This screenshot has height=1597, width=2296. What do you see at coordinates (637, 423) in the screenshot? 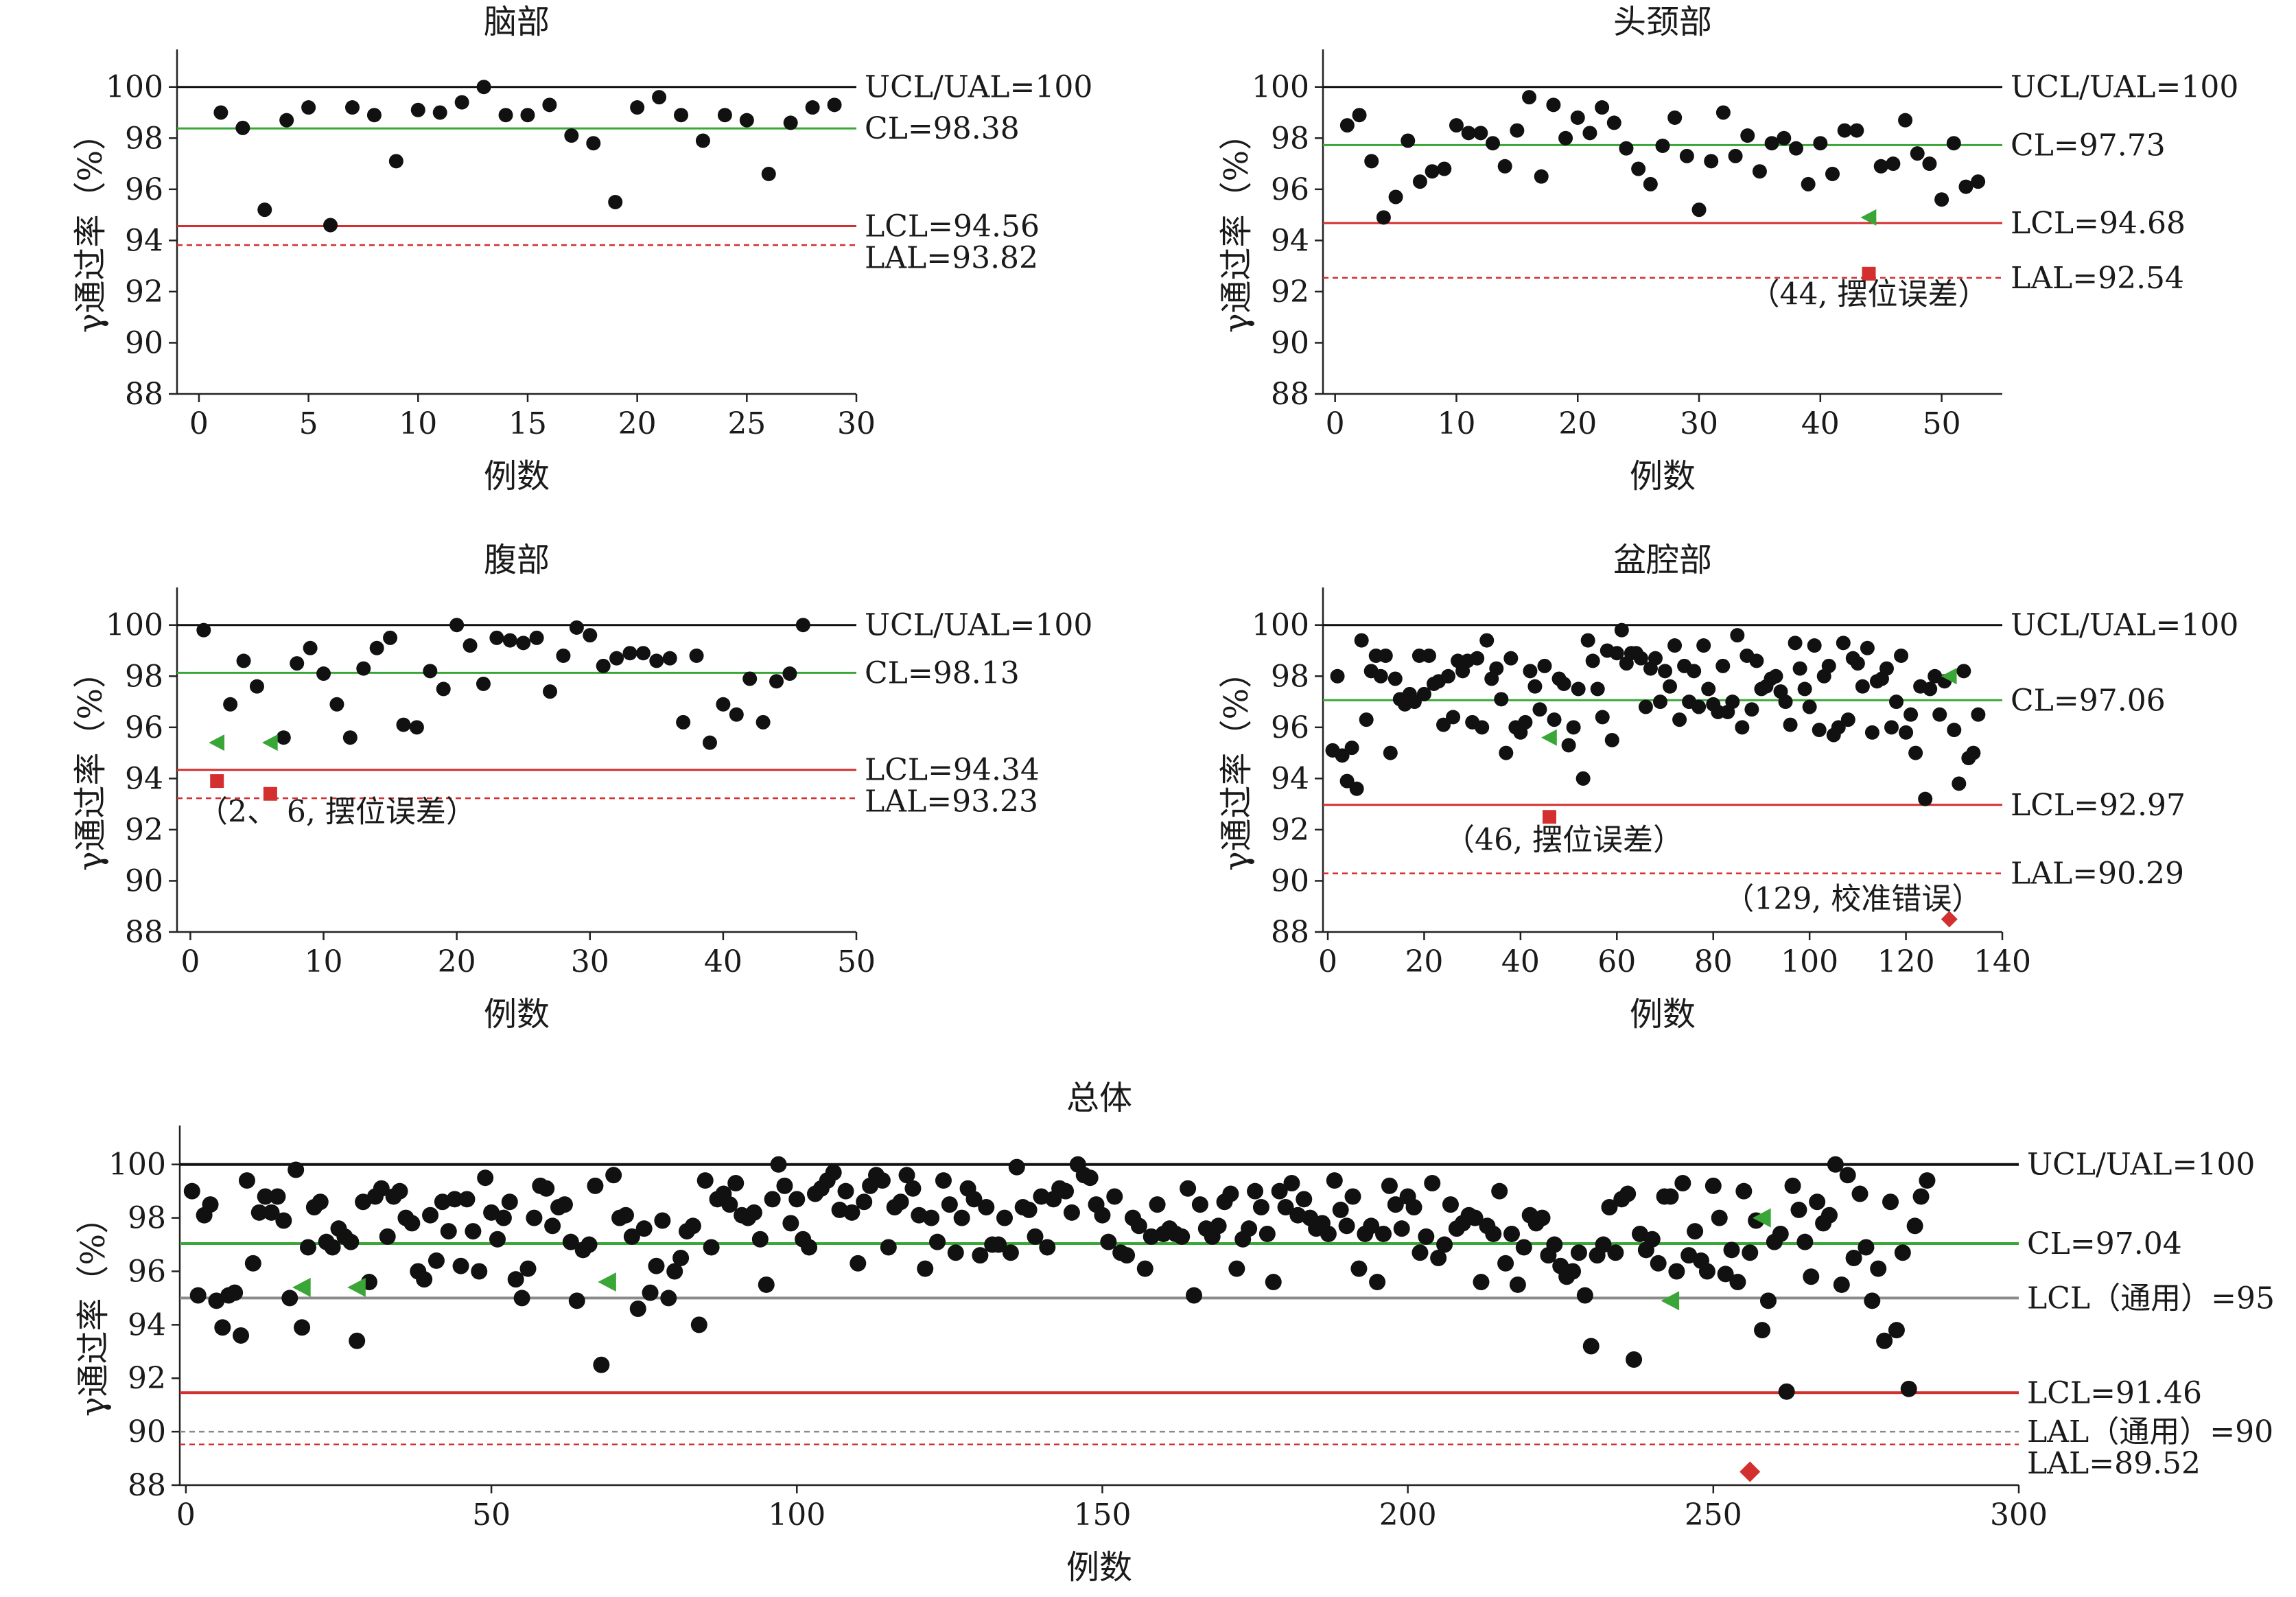
I see `x-tick-label: 20` at bounding box center [637, 423].